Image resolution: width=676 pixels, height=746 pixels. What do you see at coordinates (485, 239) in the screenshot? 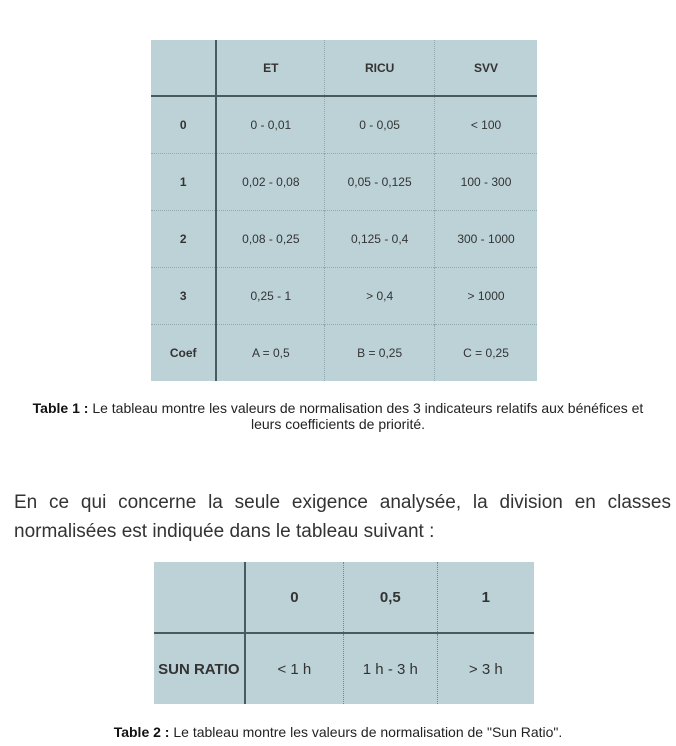
I see `table-cell: 300 - 1000` at bounding box center [485, 239].